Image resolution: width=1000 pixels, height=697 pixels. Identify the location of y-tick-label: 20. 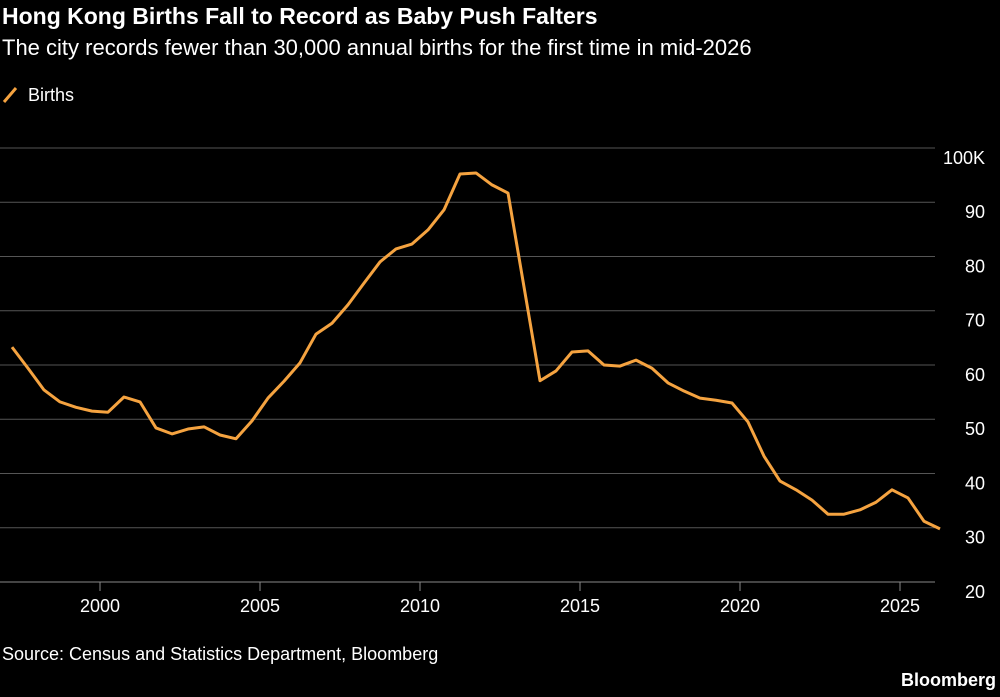
(975, 592).